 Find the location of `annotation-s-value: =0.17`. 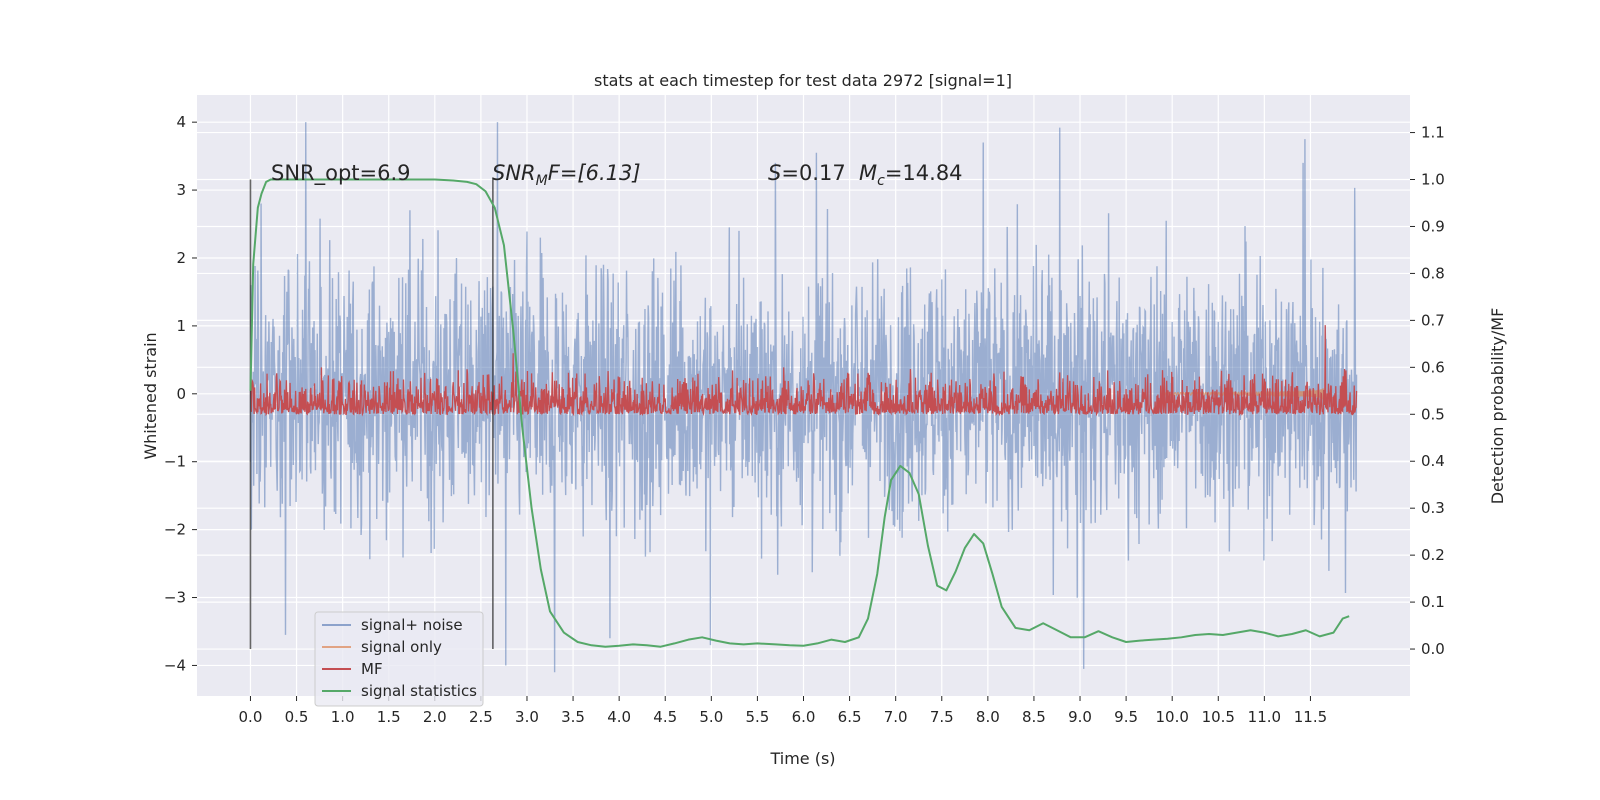

annotation-s-value: =0.17 is located at coordinates (813, 173).